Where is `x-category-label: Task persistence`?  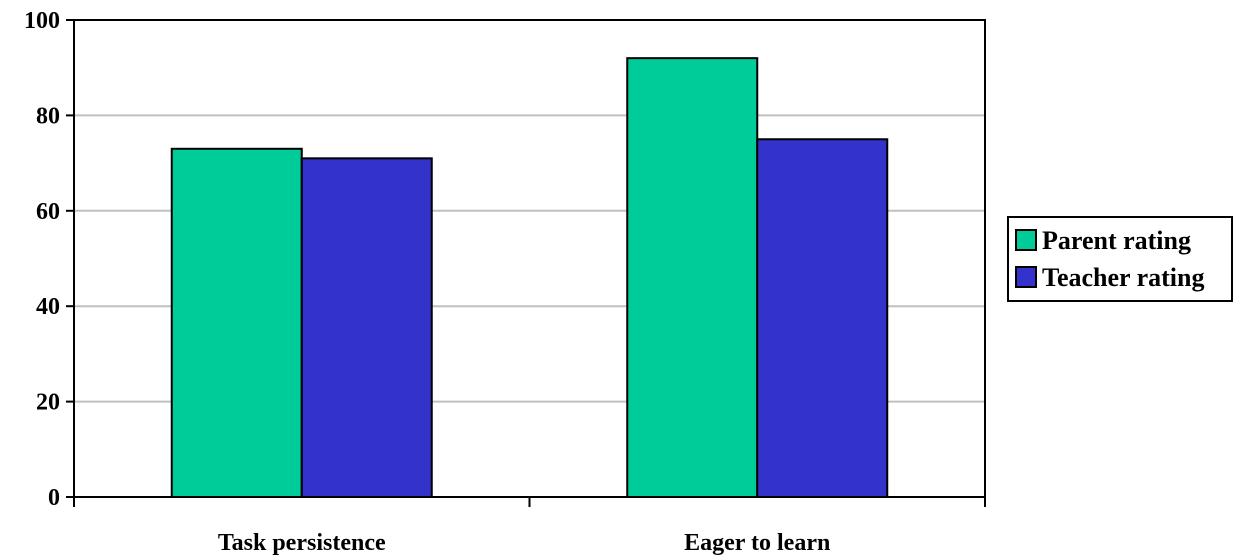
x-category-label: Task persistence is located at coordinates (302, 543).